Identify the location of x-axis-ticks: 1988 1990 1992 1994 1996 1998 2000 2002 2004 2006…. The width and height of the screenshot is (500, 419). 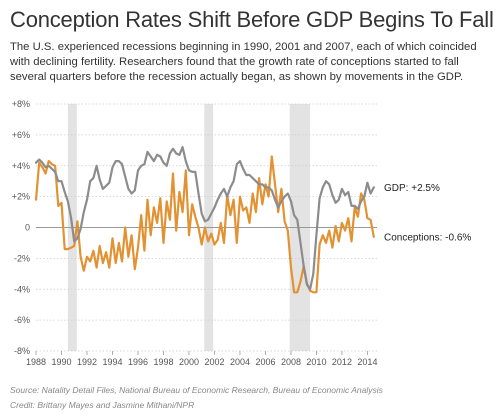
(201, 359).